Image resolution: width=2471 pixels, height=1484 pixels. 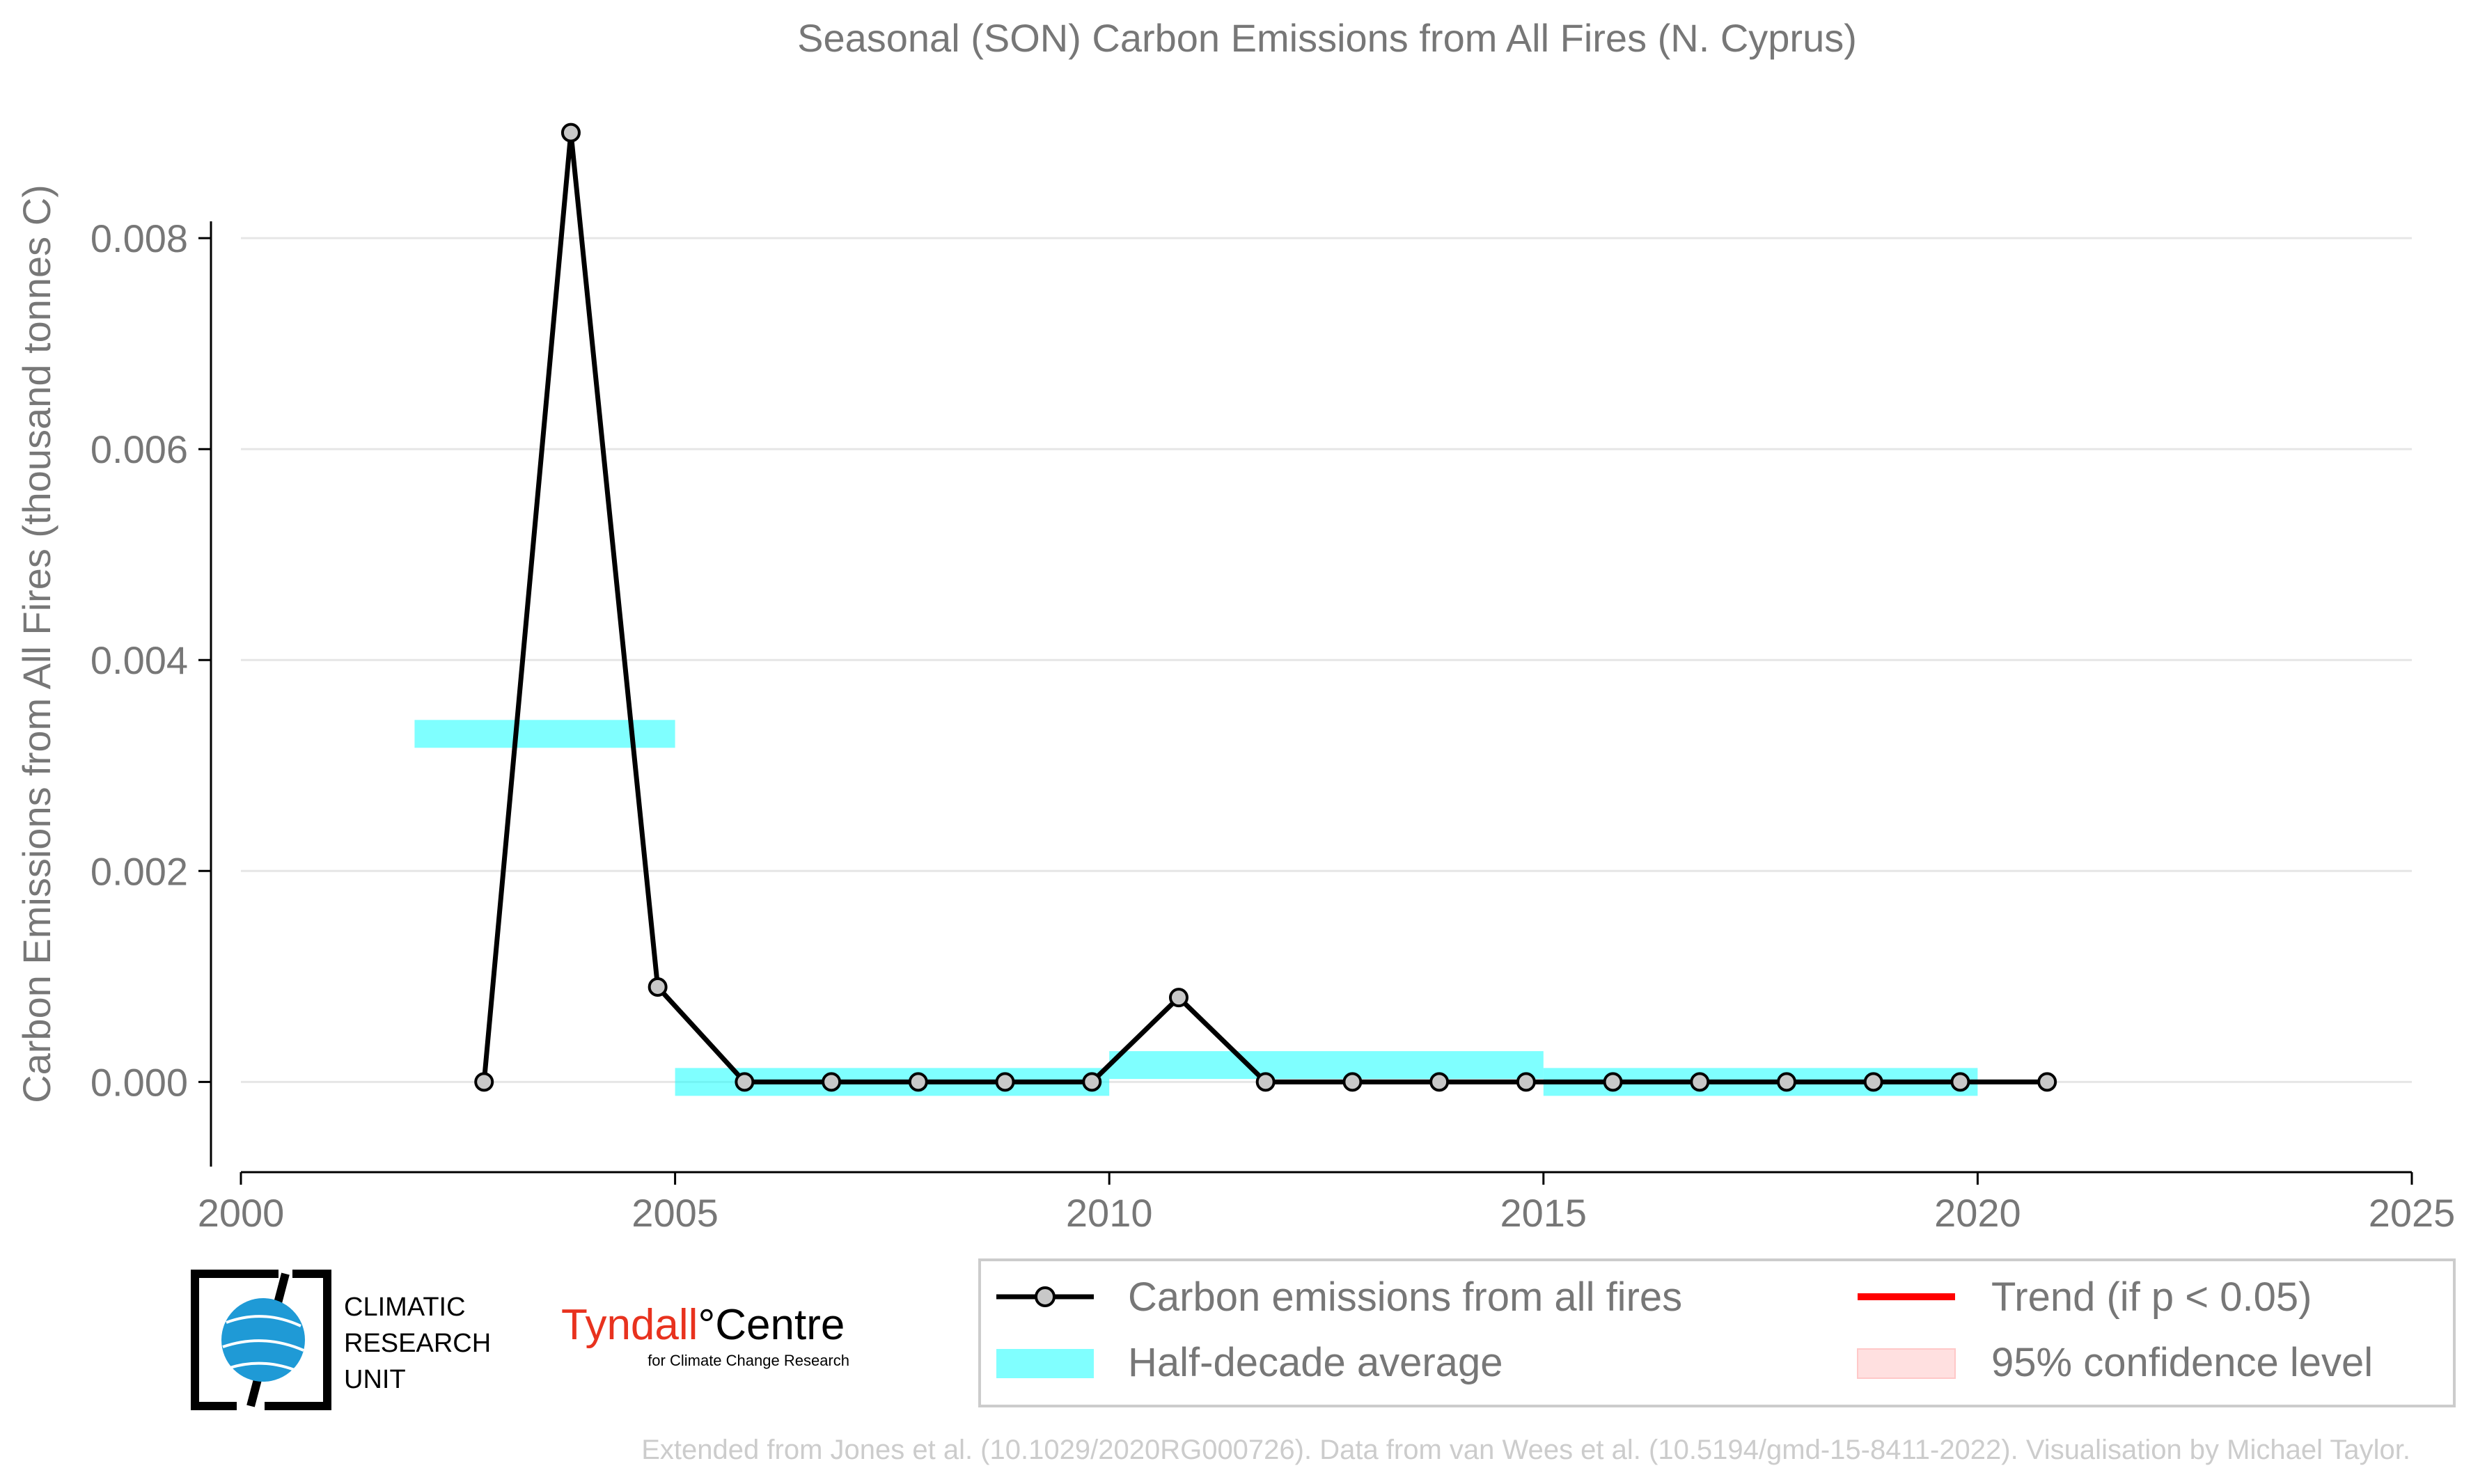 What do you see at coordinates (341, 1340) in the screenshot?
I see `cru-logo: CLIMATIC RESEARCH UNIT` at bounding box center [341, 1340].